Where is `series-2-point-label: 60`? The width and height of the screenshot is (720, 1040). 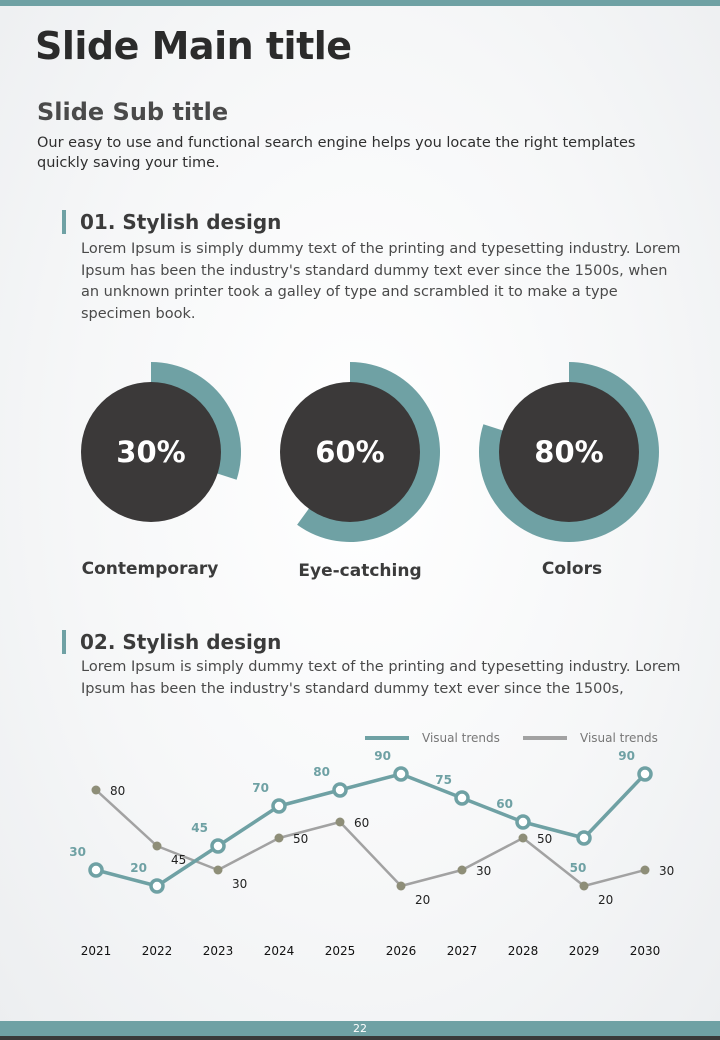 series-2-point-label: 60 is located at coordinates (361, 823).